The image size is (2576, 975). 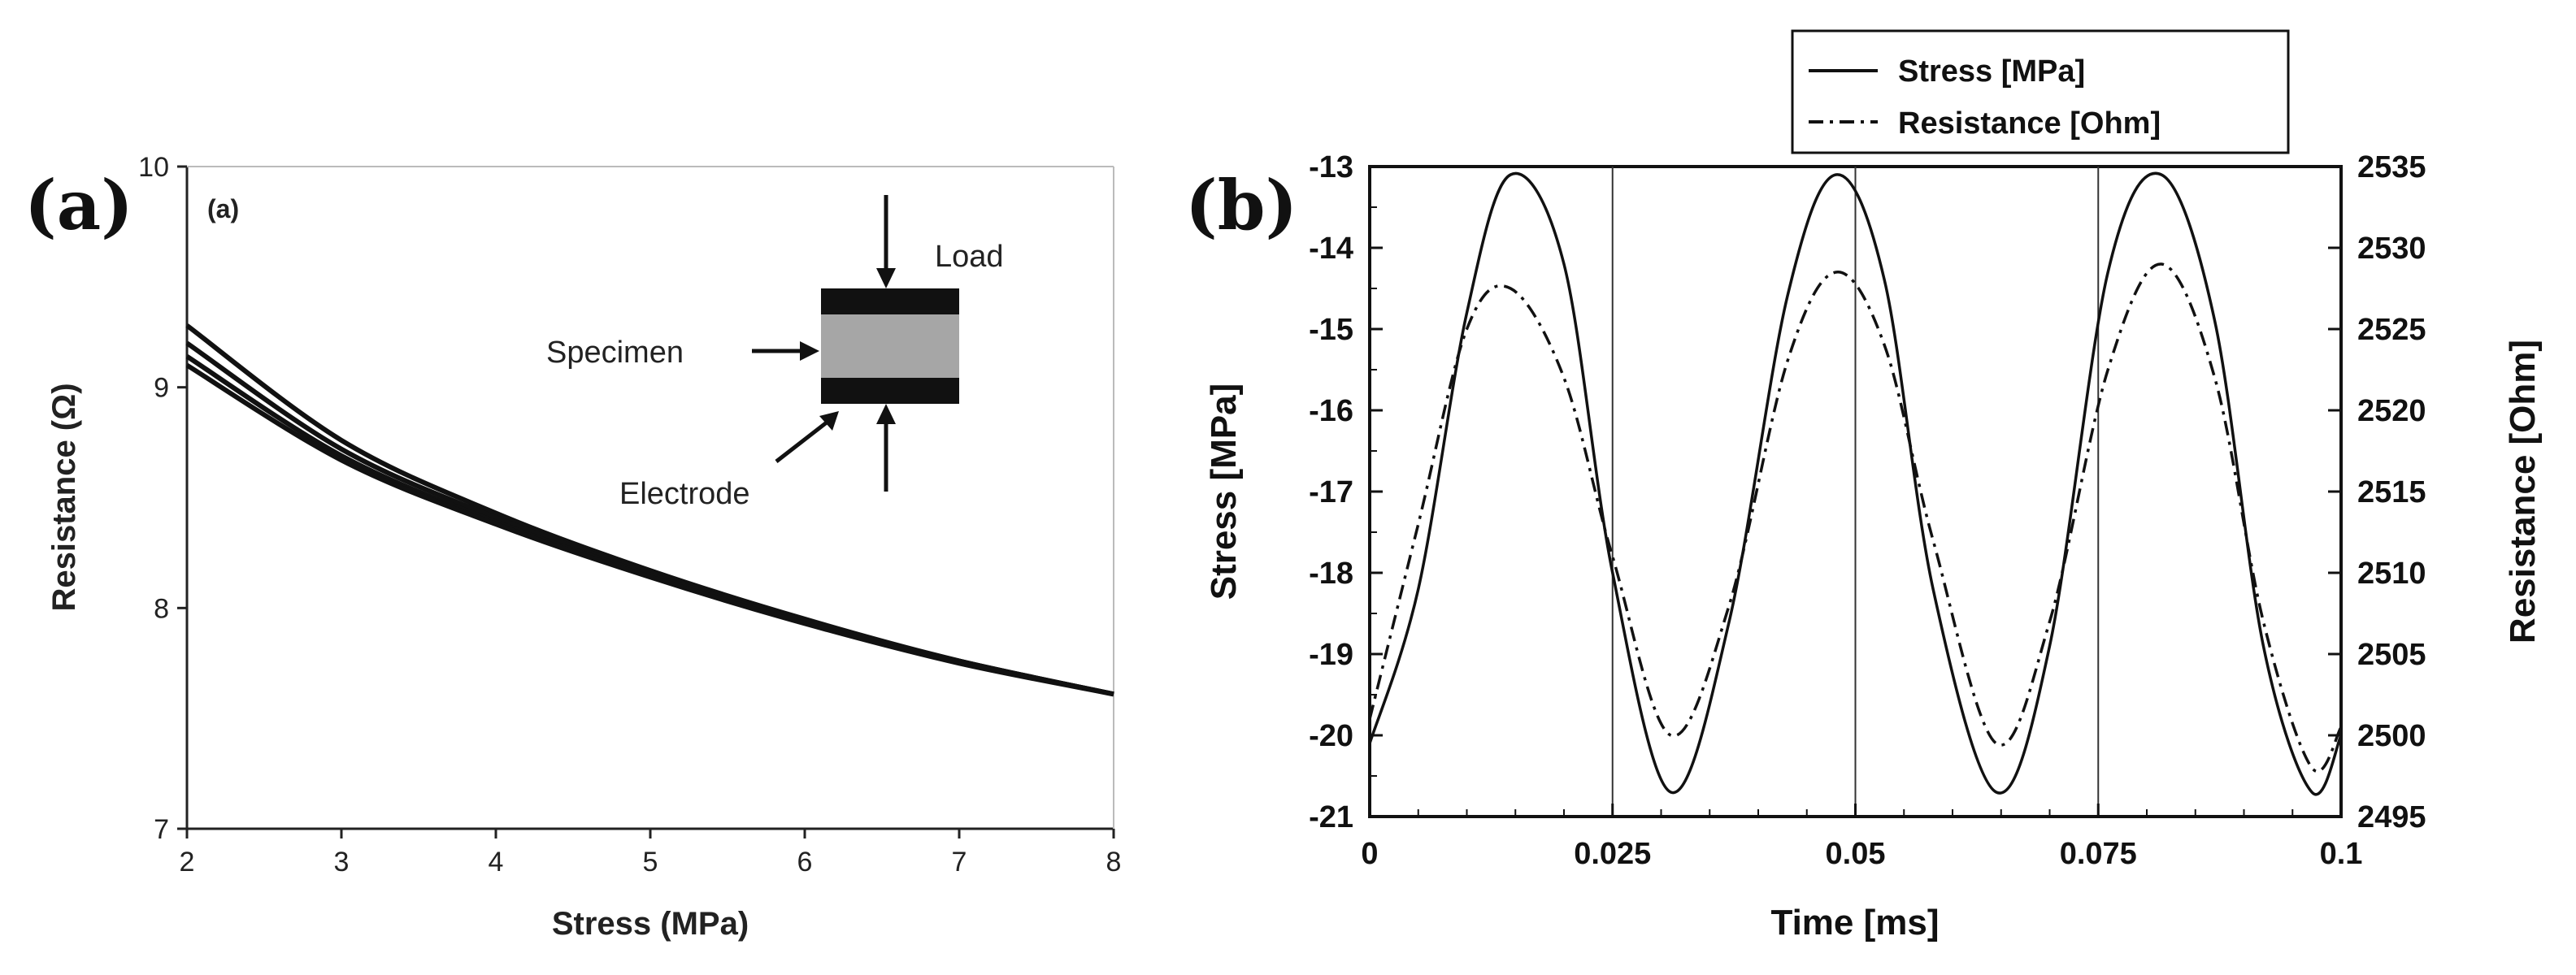 What do you see at coordinates (161, 830) in the screenshot?
I see `a-y-tick-label: 7` at bounding box center [161, 830].